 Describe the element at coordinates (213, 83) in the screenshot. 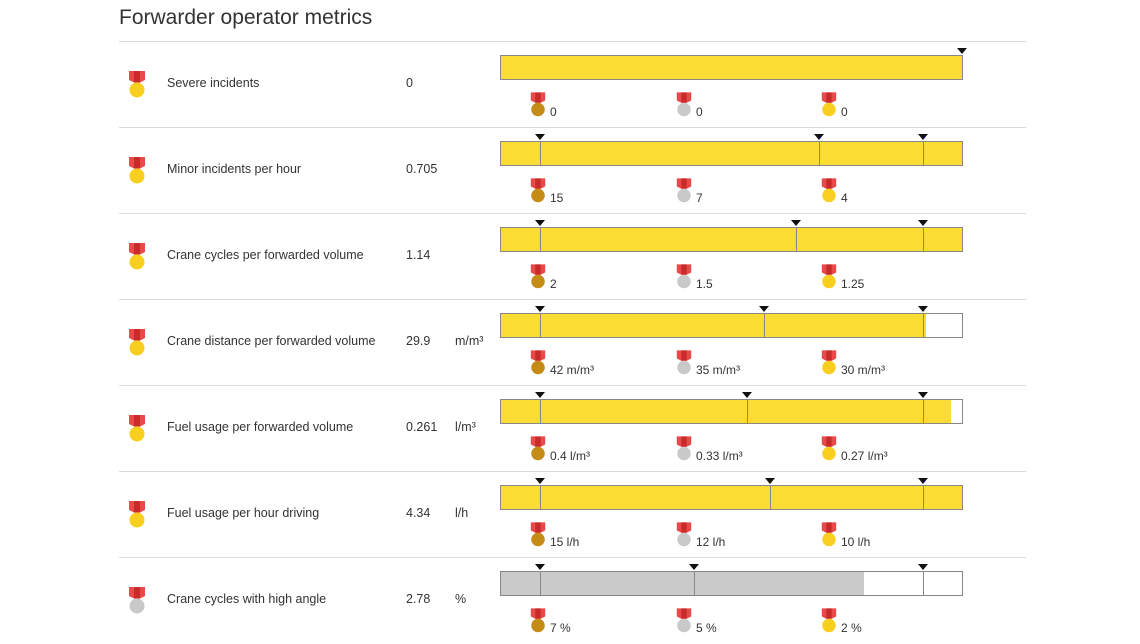

I see `metric-name: Severe incidents` at that location.